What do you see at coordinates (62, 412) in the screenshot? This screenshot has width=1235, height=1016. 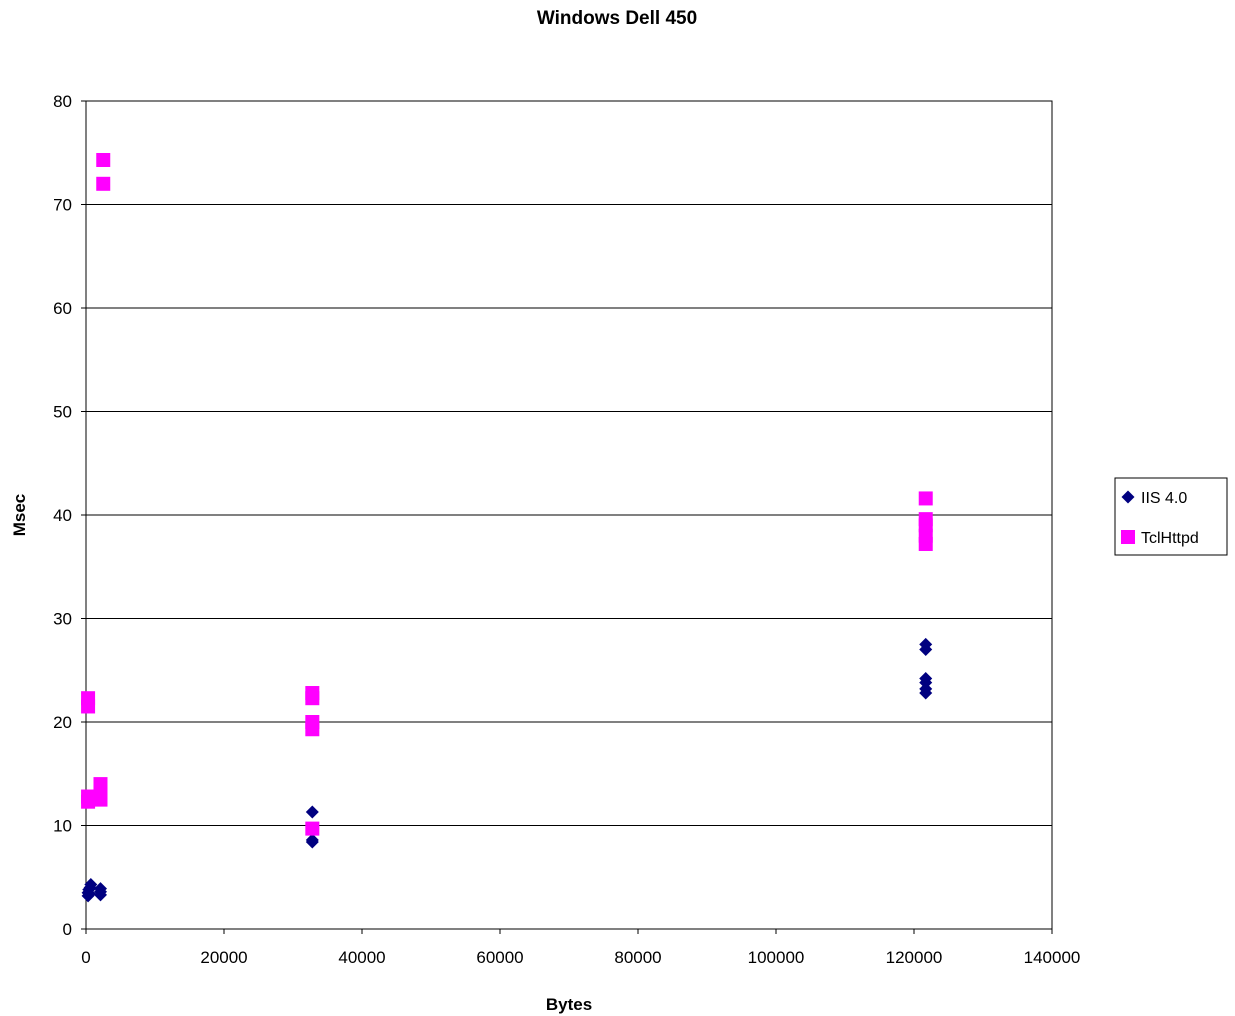 I see `y-tick-label: 50` at bounding box center [62, 412].